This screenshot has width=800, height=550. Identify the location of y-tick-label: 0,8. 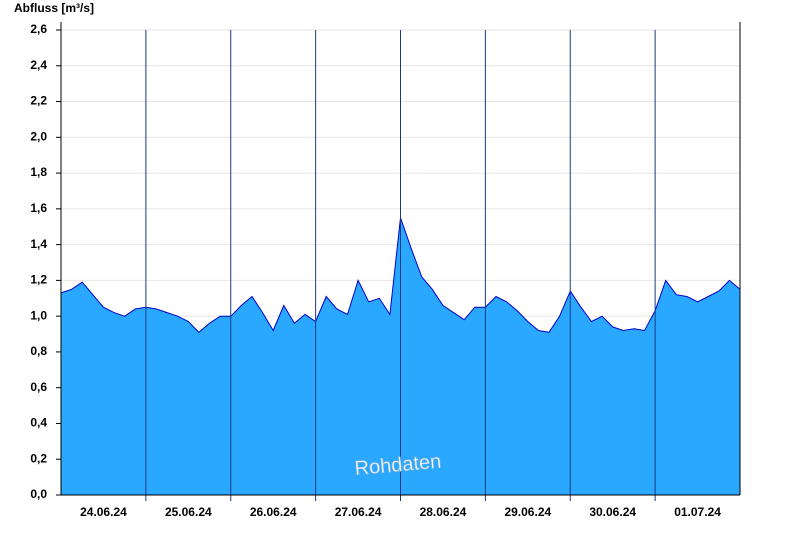
(38, 351).